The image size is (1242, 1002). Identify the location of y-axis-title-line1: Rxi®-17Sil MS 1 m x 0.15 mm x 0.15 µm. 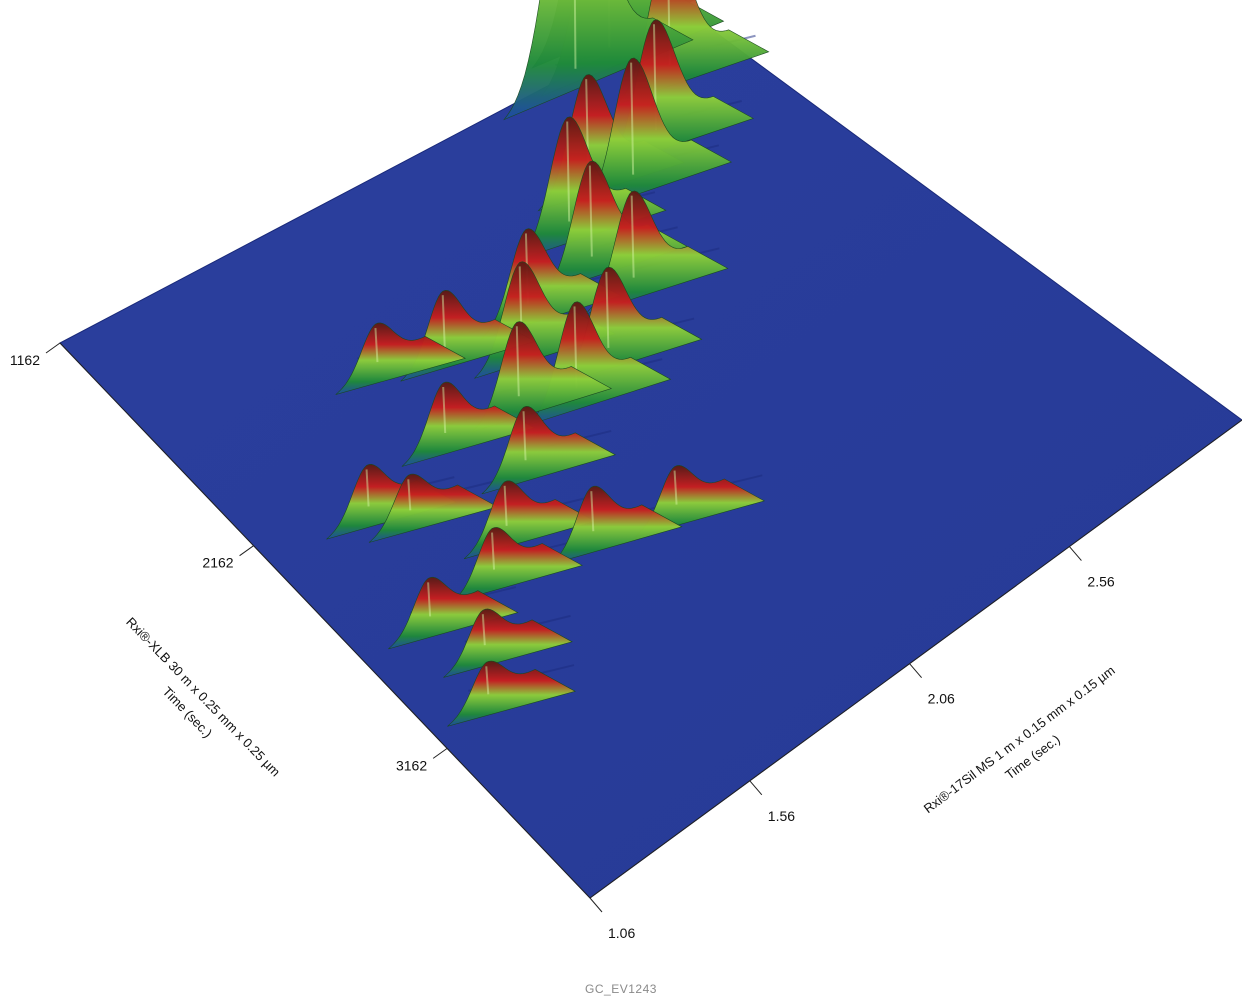
(1019, 740).